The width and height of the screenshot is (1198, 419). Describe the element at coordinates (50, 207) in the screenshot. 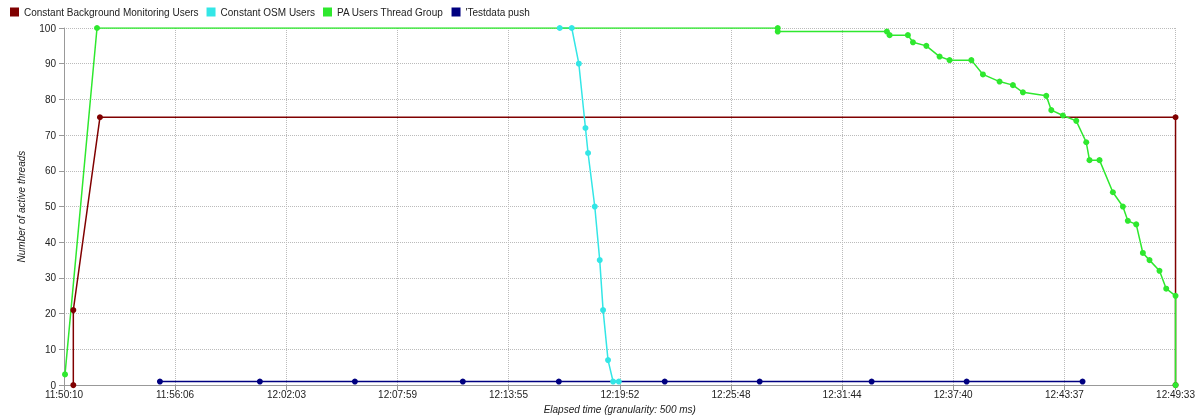

I see `y-tick-label: 50` at that location.